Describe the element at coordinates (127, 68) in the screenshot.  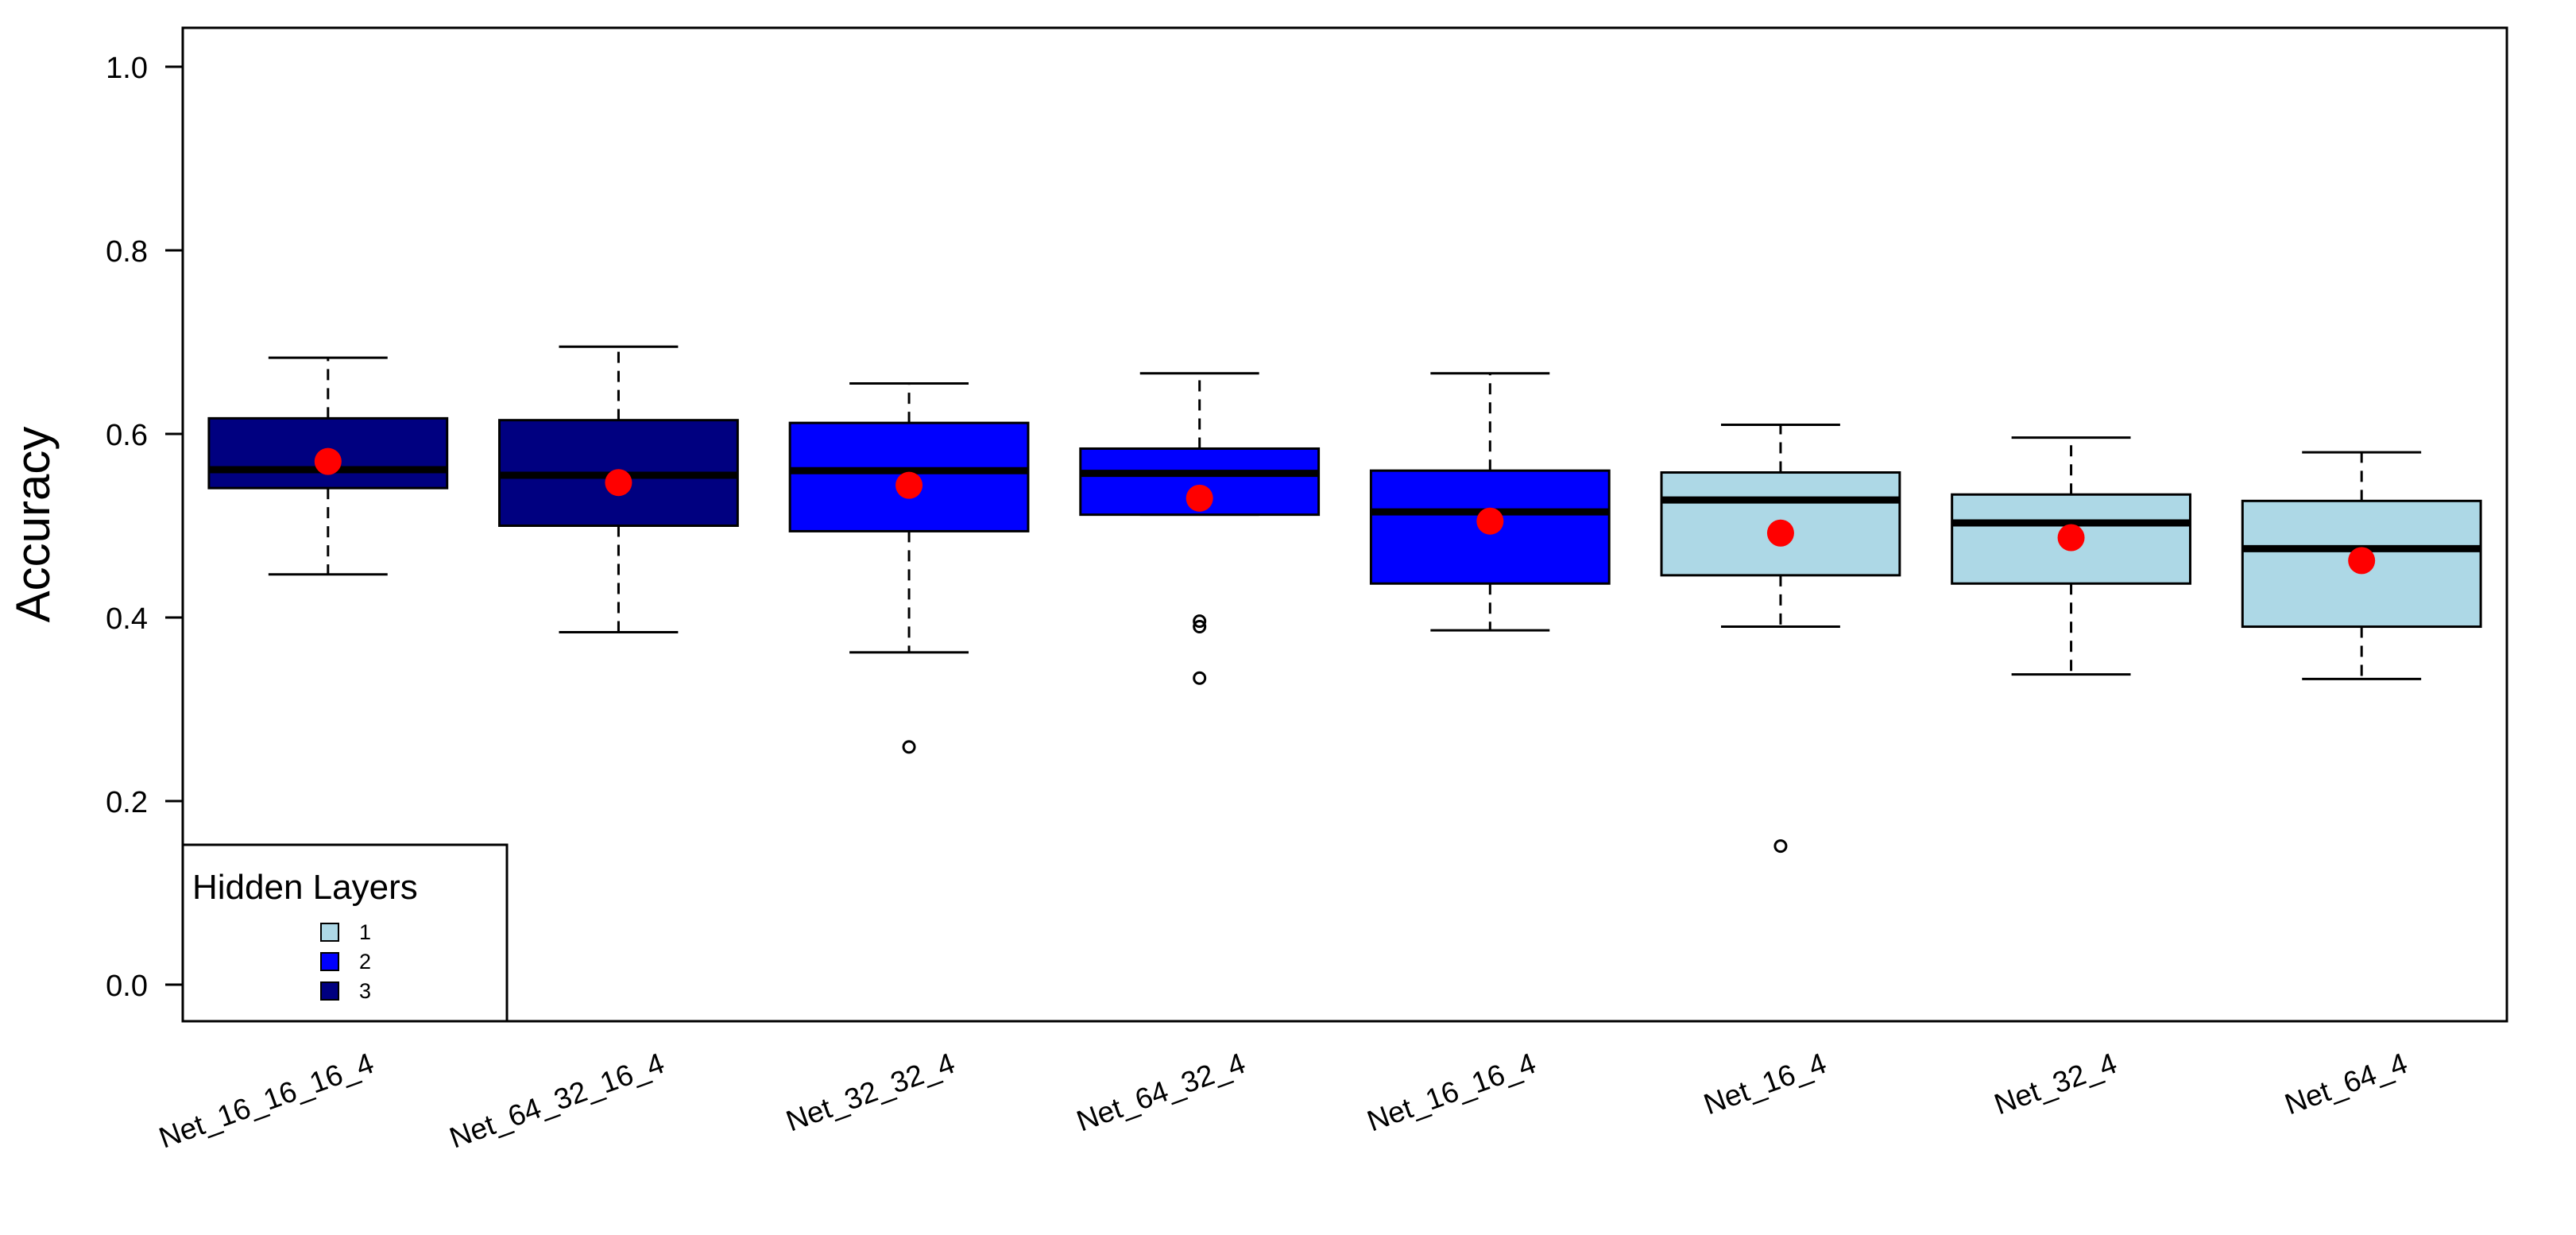
I see `y-tick-label-1.0: 1.0` at that location.